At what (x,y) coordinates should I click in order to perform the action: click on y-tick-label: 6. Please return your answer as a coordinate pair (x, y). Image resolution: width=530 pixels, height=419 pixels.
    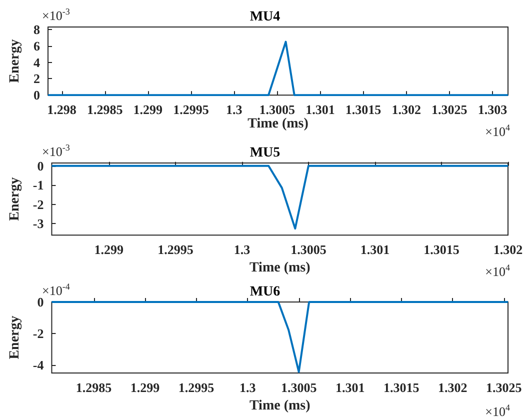
    Looking at the image, I should click on (37, 46).